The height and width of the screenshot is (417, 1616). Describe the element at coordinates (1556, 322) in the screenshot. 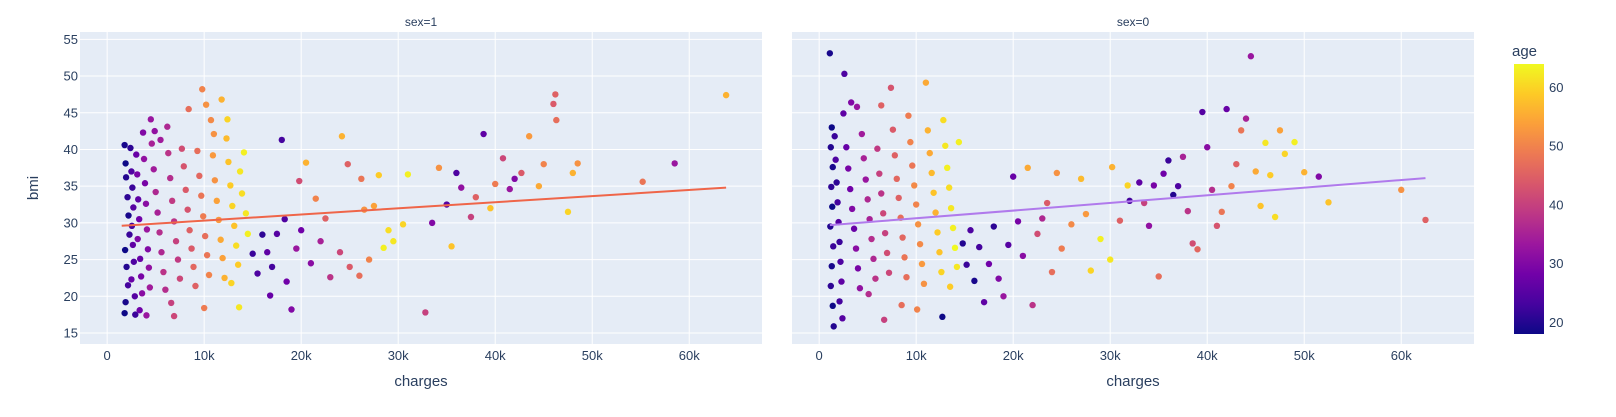

I see `colorbar-tick-label: 20` at that location.